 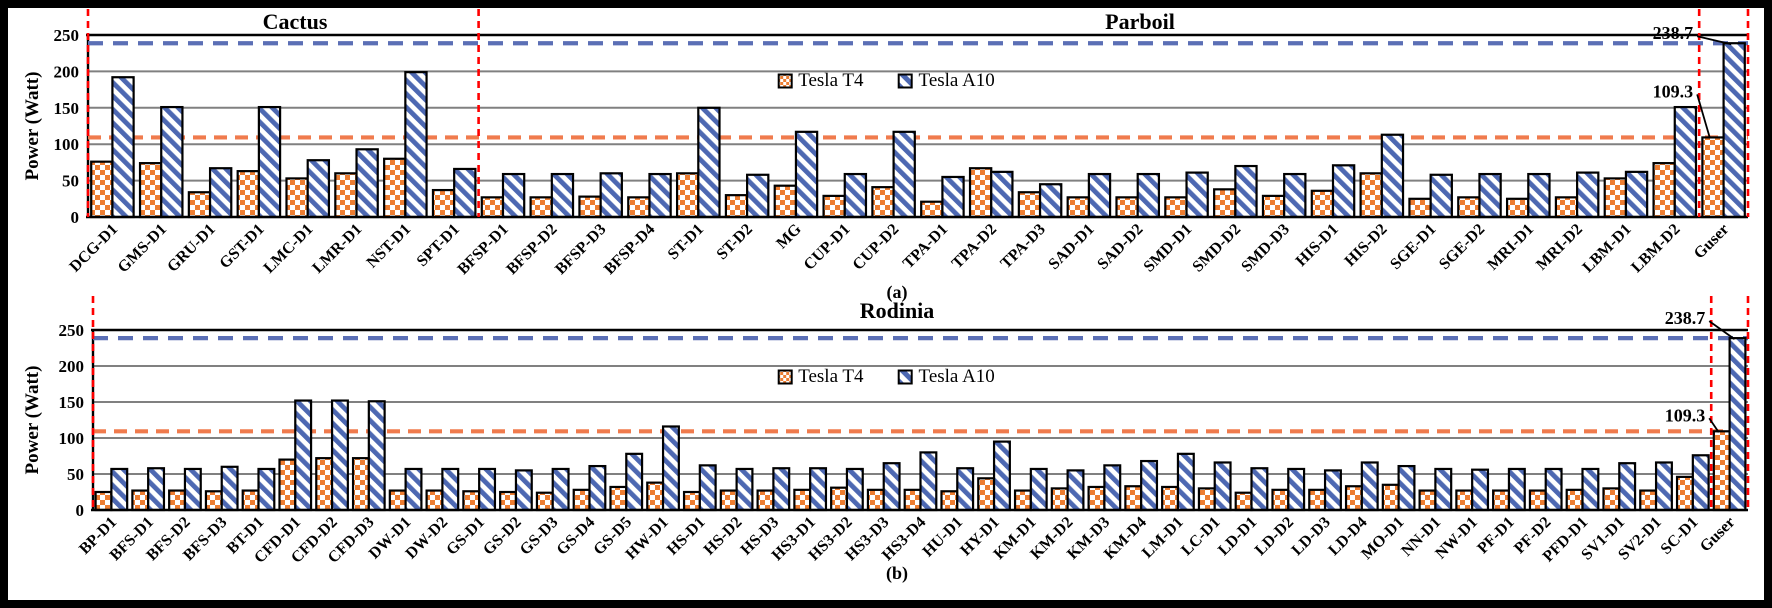 I want to click on y-tick-100: 100, so click(x=72, y=438).